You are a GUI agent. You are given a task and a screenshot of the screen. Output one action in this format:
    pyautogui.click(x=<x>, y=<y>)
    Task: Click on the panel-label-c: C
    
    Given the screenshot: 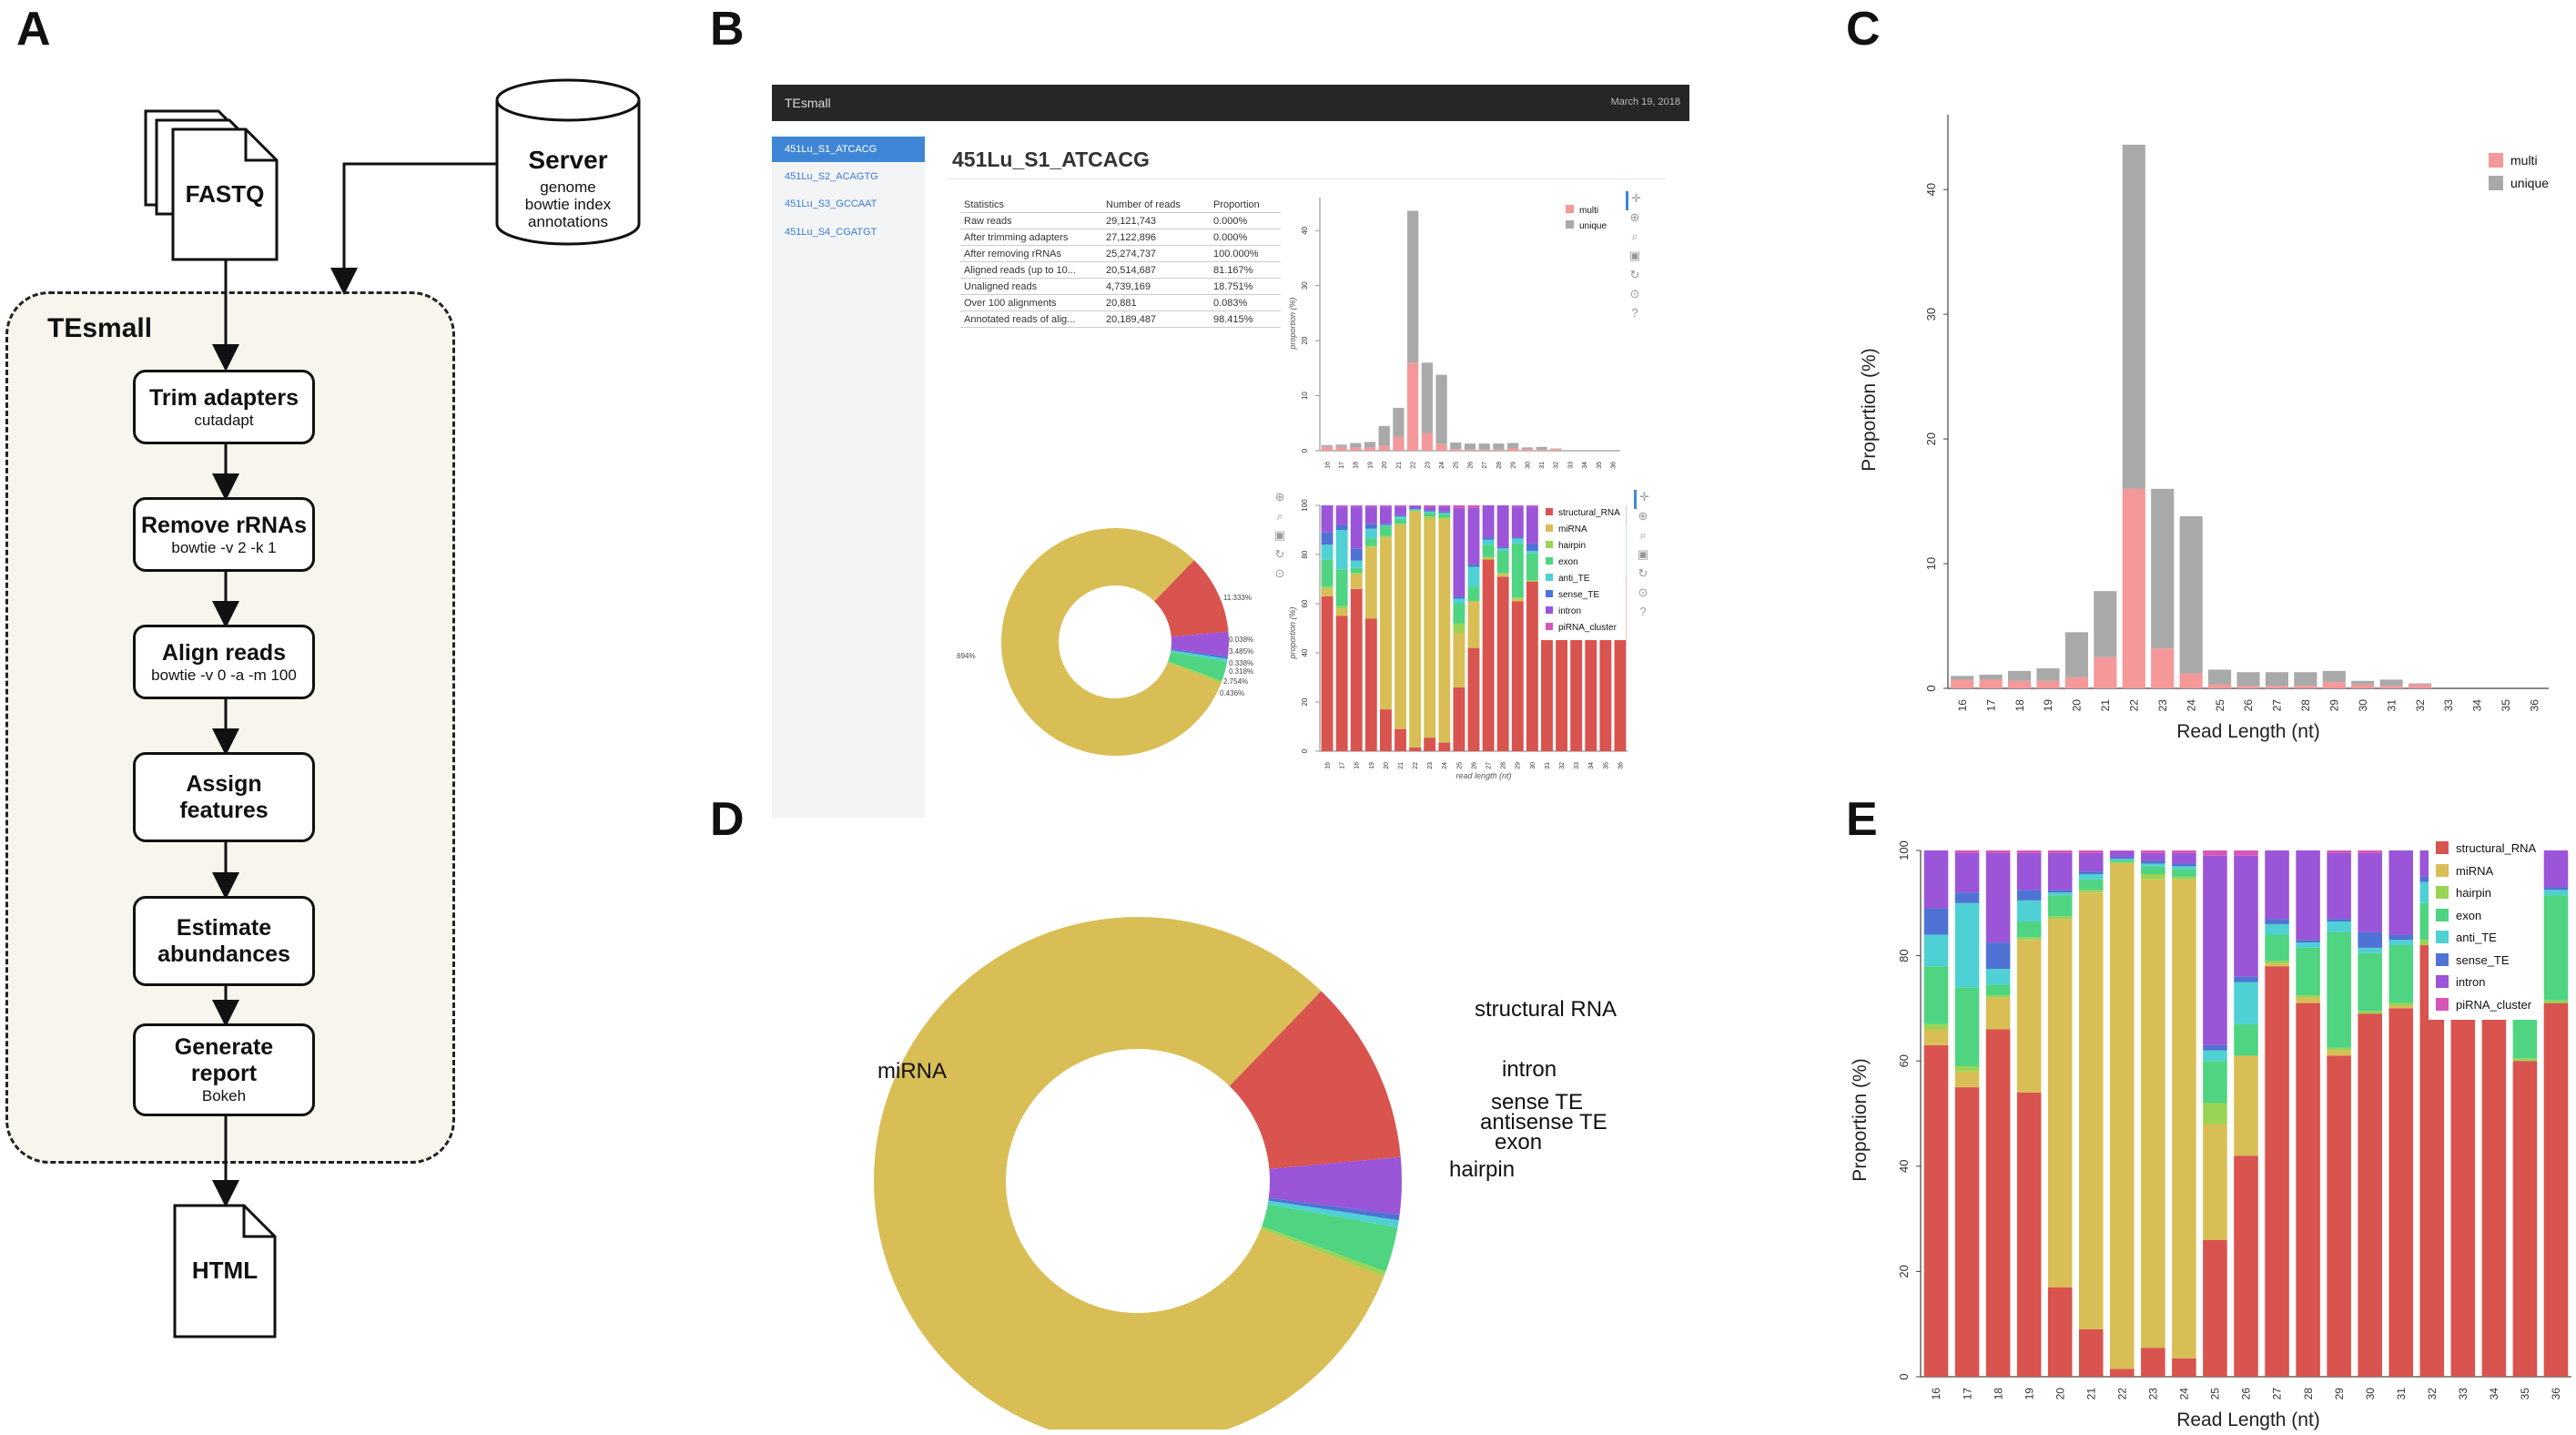 What is the action you would take?
    pyautogui.click(x=1863, y=29)
    